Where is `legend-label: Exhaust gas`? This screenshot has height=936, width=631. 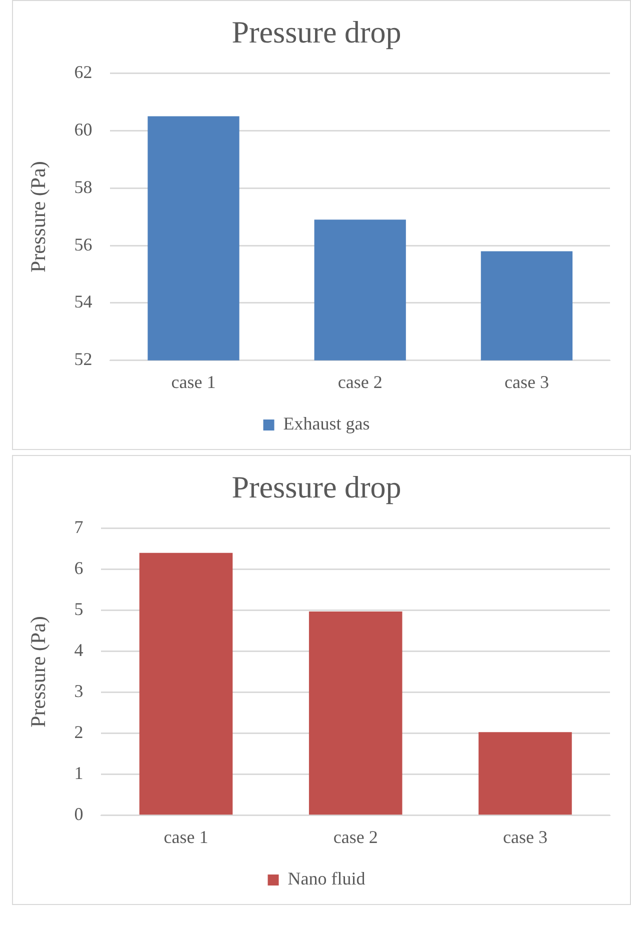 legend-label: Exhaust gas is located at coordinates (326, 424).